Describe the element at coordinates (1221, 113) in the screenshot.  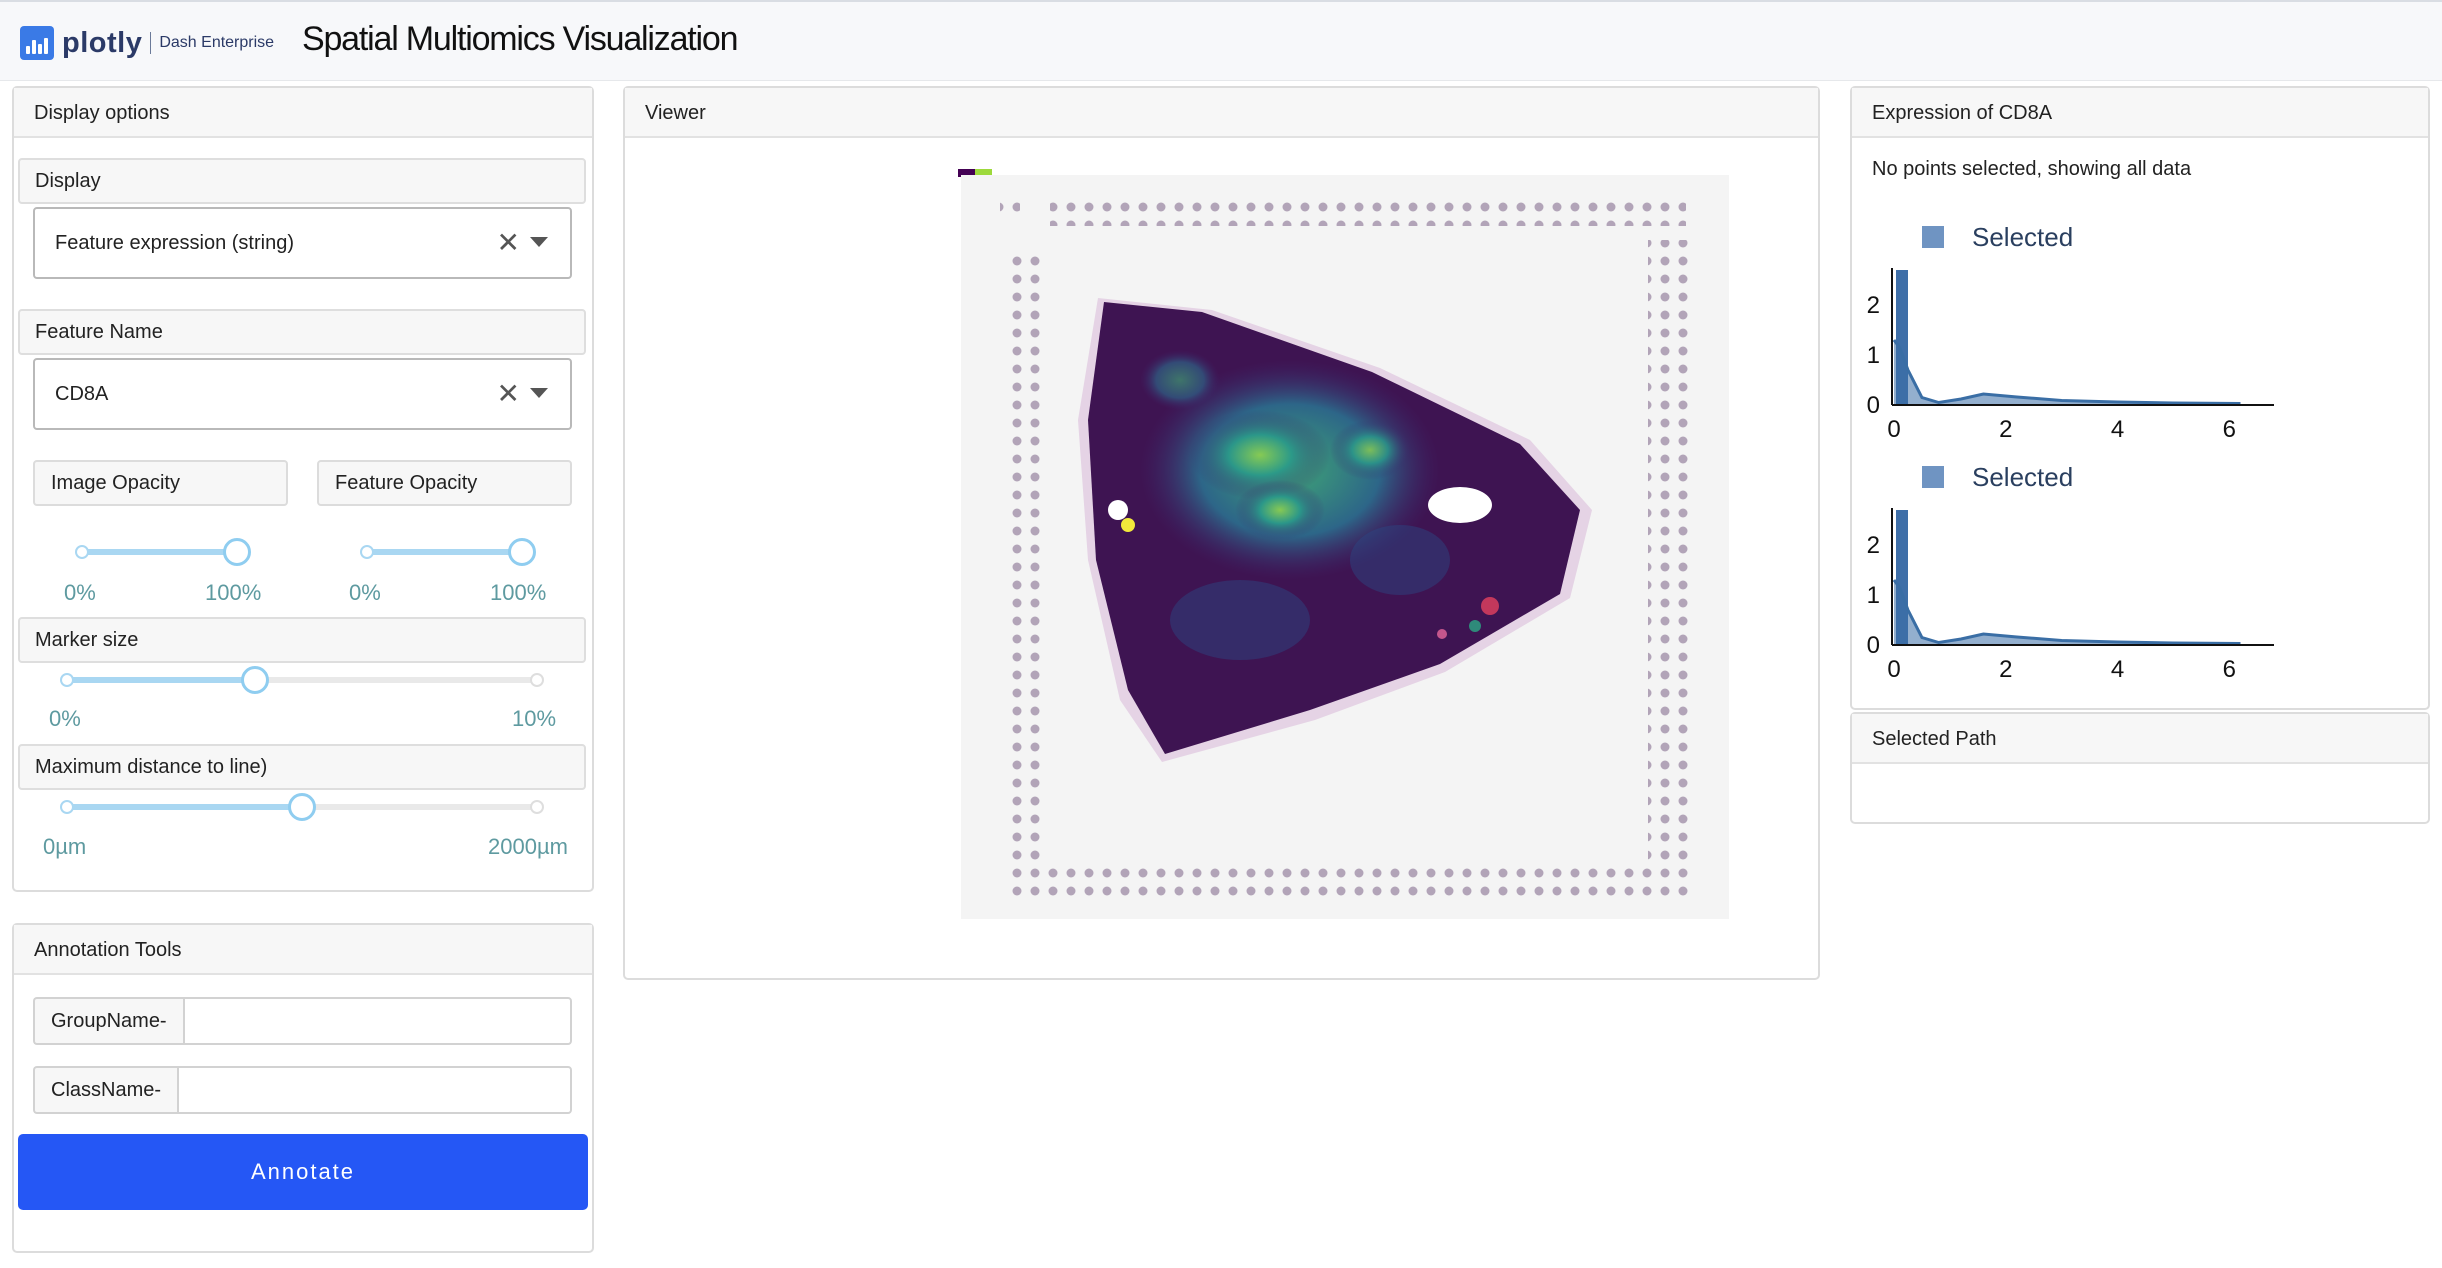
I see `viewer-title: Viewer` at that location.